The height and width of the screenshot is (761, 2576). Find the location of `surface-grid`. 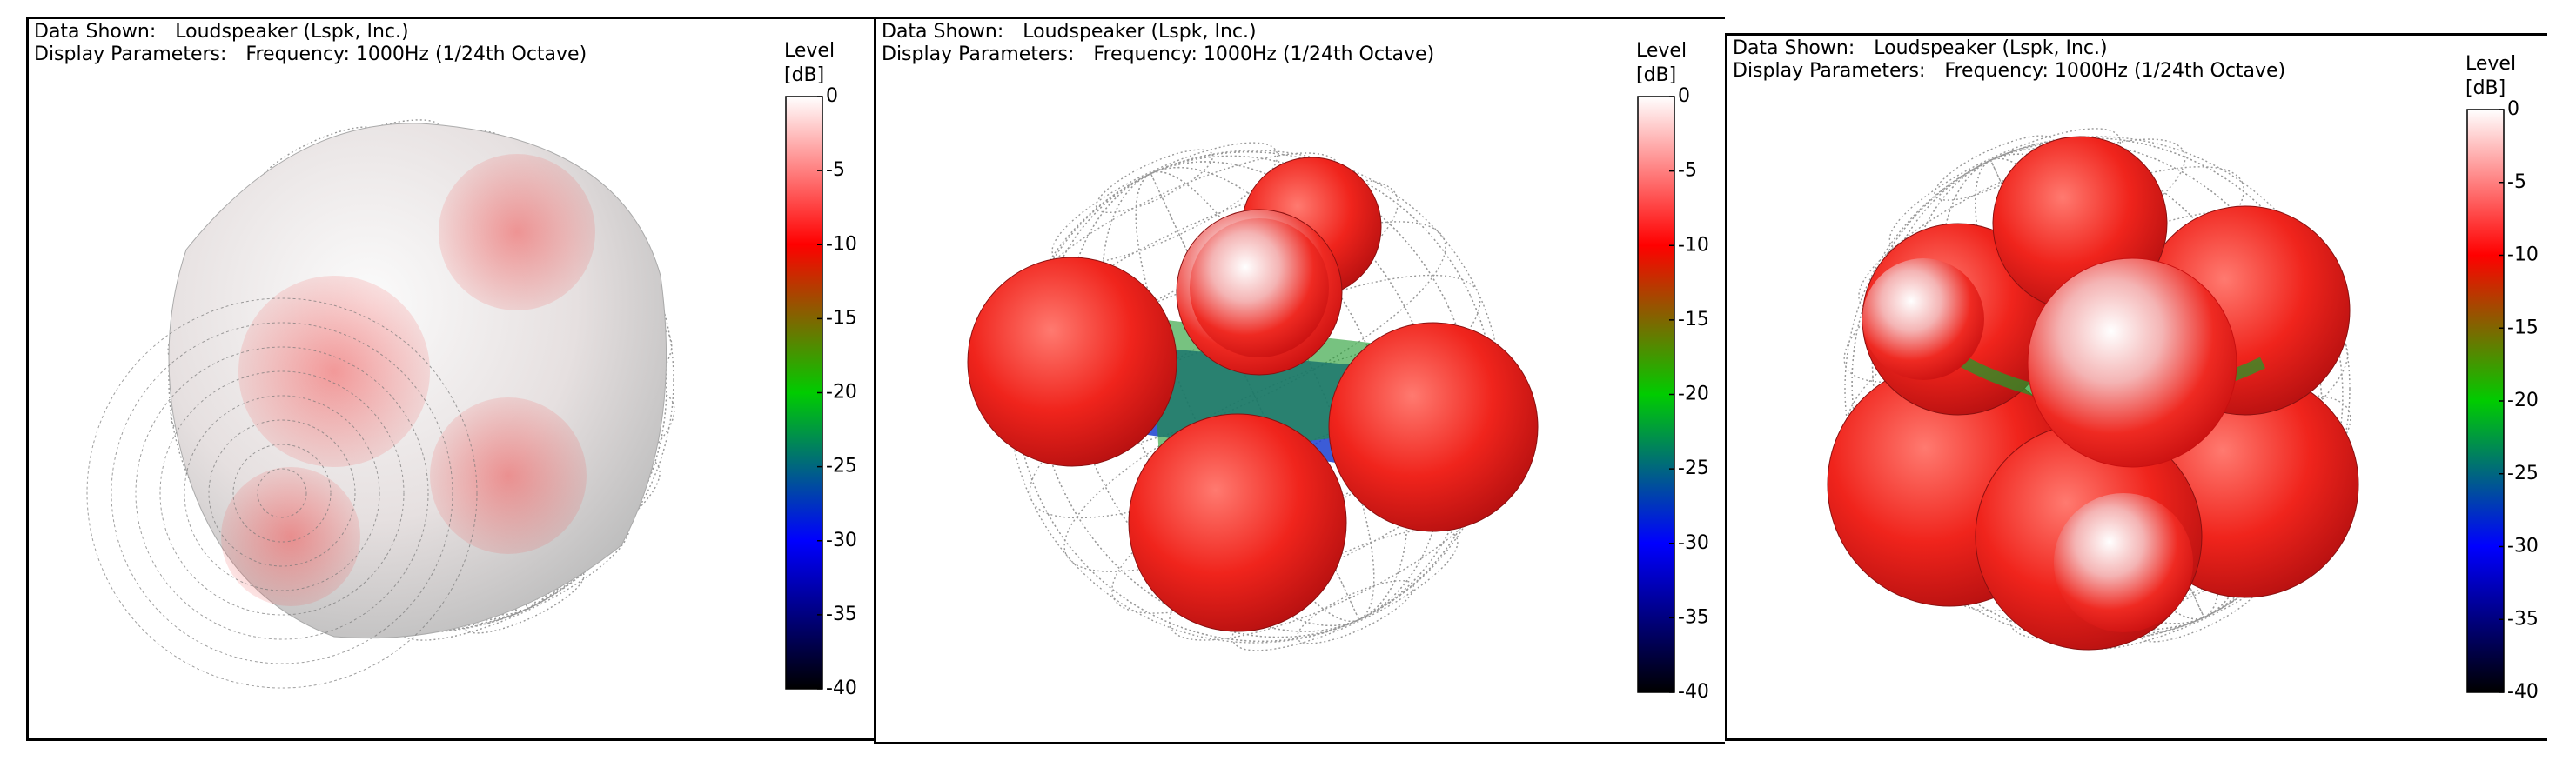

surface-grid is located at coordinates (282, 493).